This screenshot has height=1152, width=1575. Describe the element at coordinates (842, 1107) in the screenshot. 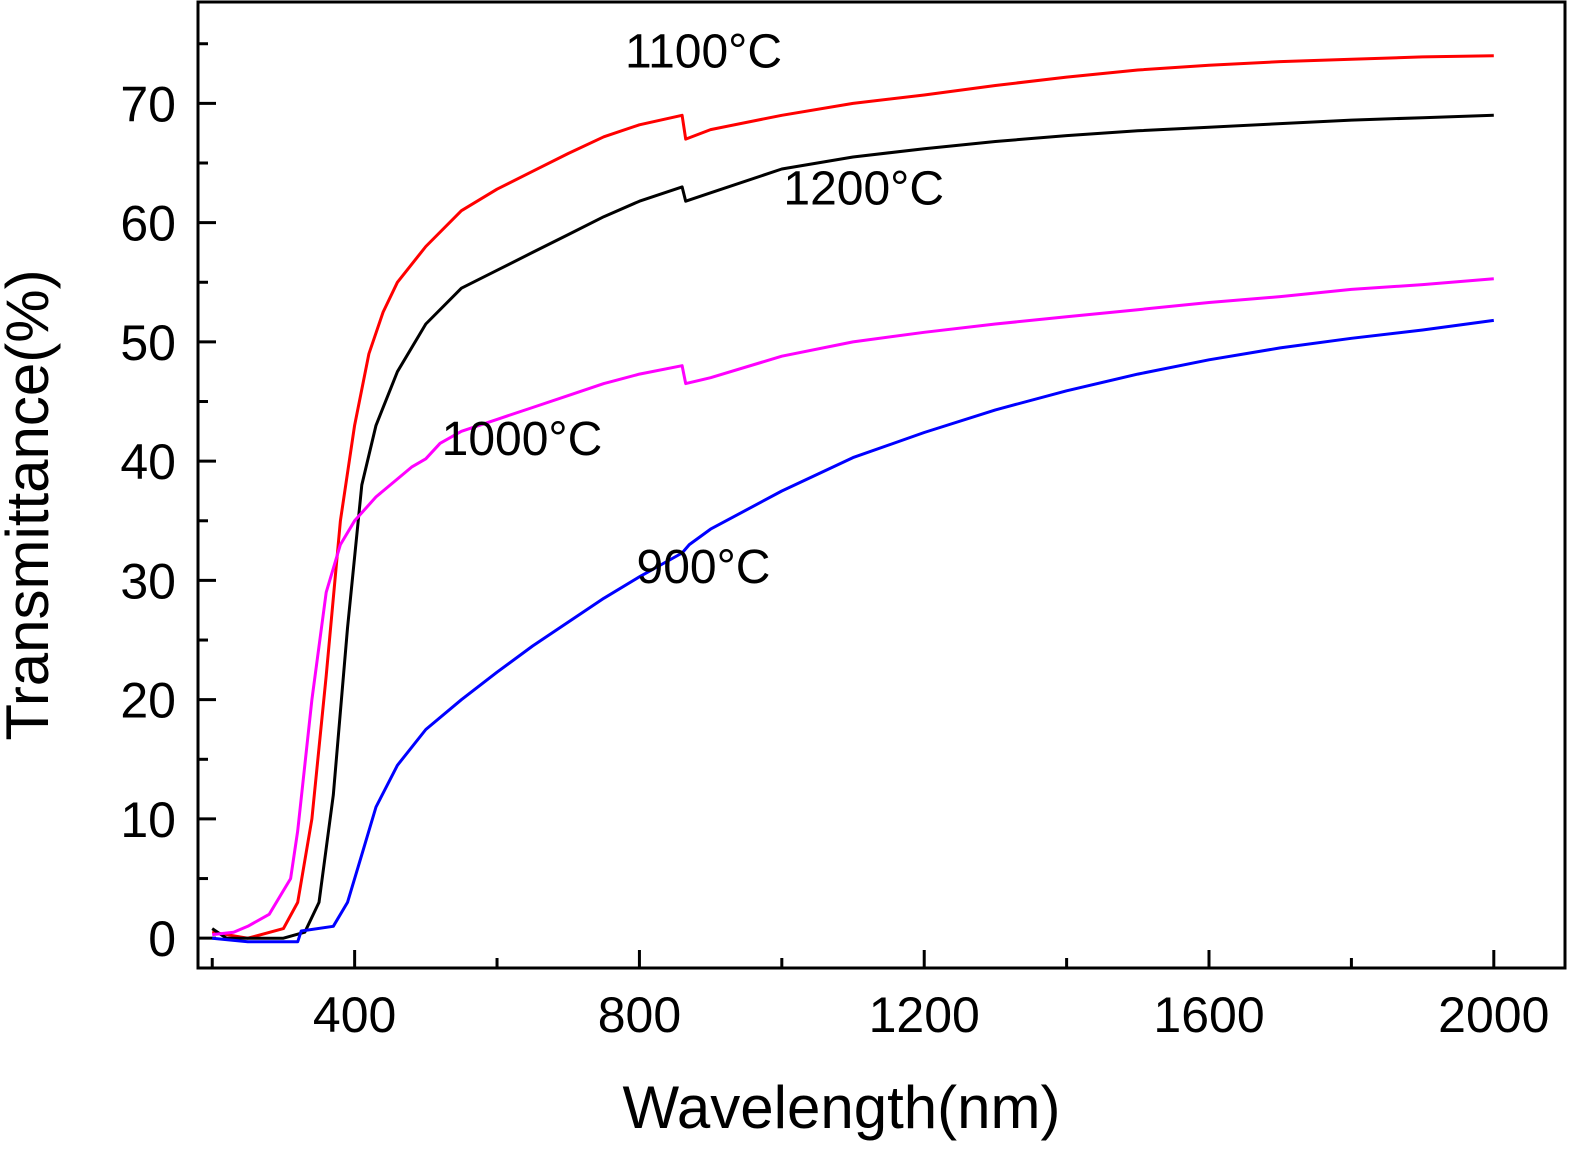

I see `x-axis-title: Wavelength(nm)` at that location.